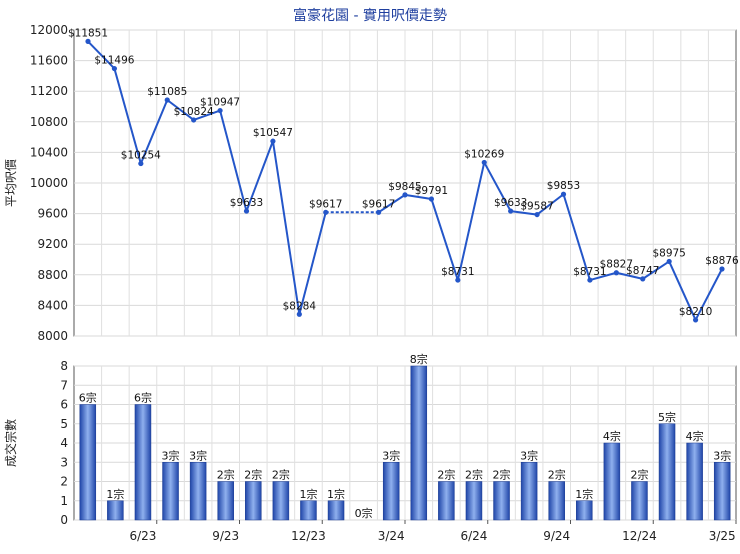 The height and width of the screenshot is (554, 740). Describe the element at coordinates (616, 265) in the screenshot. I see `price-point-label: $8827` at that location.